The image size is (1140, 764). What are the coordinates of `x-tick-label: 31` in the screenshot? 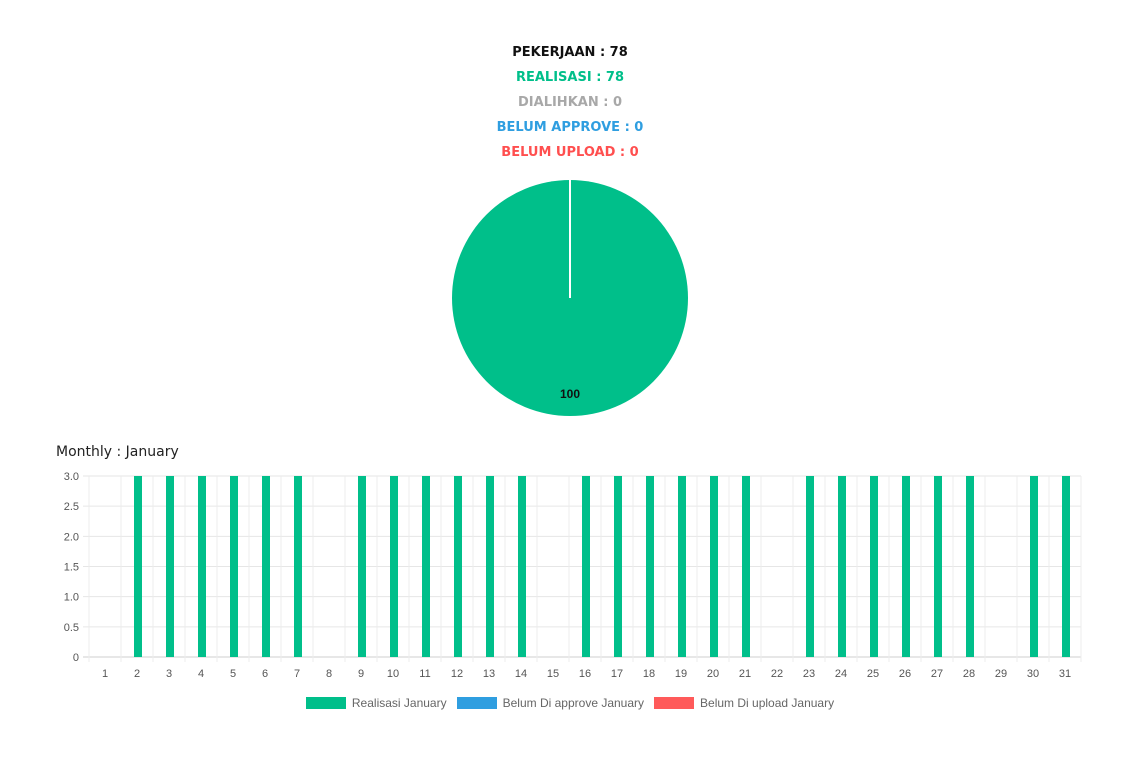 It's located at (1065, 674).